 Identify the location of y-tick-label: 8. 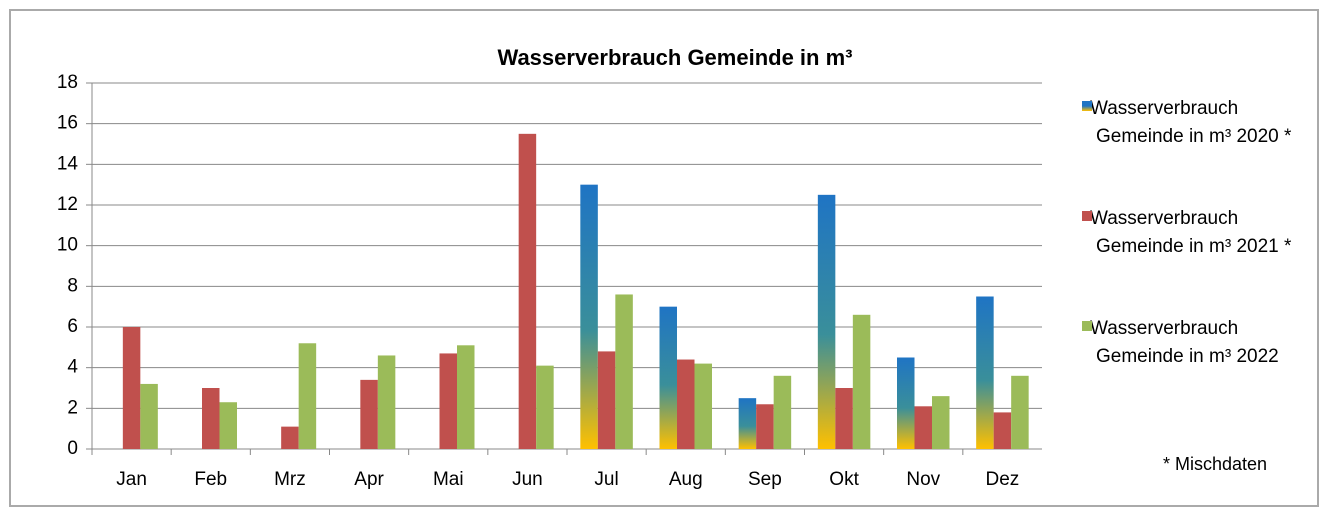
(72, 285).